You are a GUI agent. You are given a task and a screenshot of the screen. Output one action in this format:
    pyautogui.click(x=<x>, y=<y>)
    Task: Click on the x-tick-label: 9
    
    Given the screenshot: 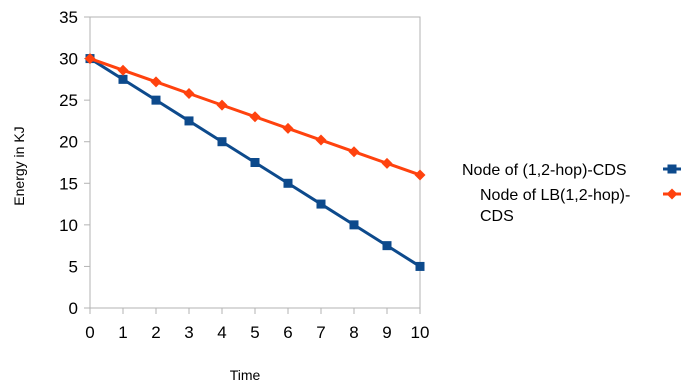 What is the action you would take?
    pyautogui.click(x=386, y=332)
    